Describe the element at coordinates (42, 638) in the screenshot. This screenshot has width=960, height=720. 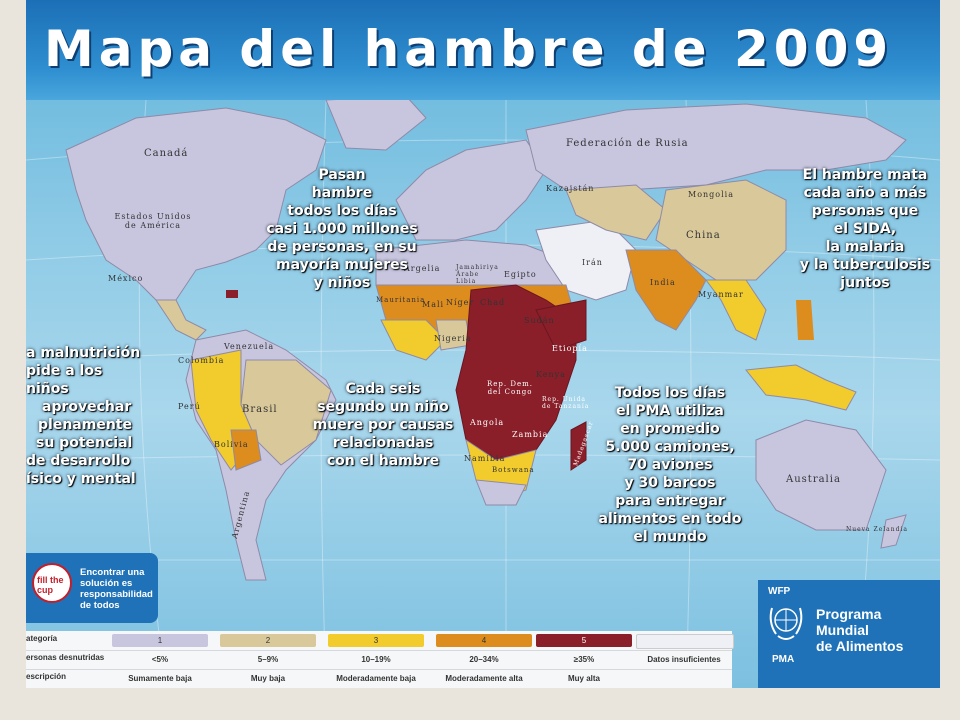
I see `legend-row-label: ategoría` at that location.